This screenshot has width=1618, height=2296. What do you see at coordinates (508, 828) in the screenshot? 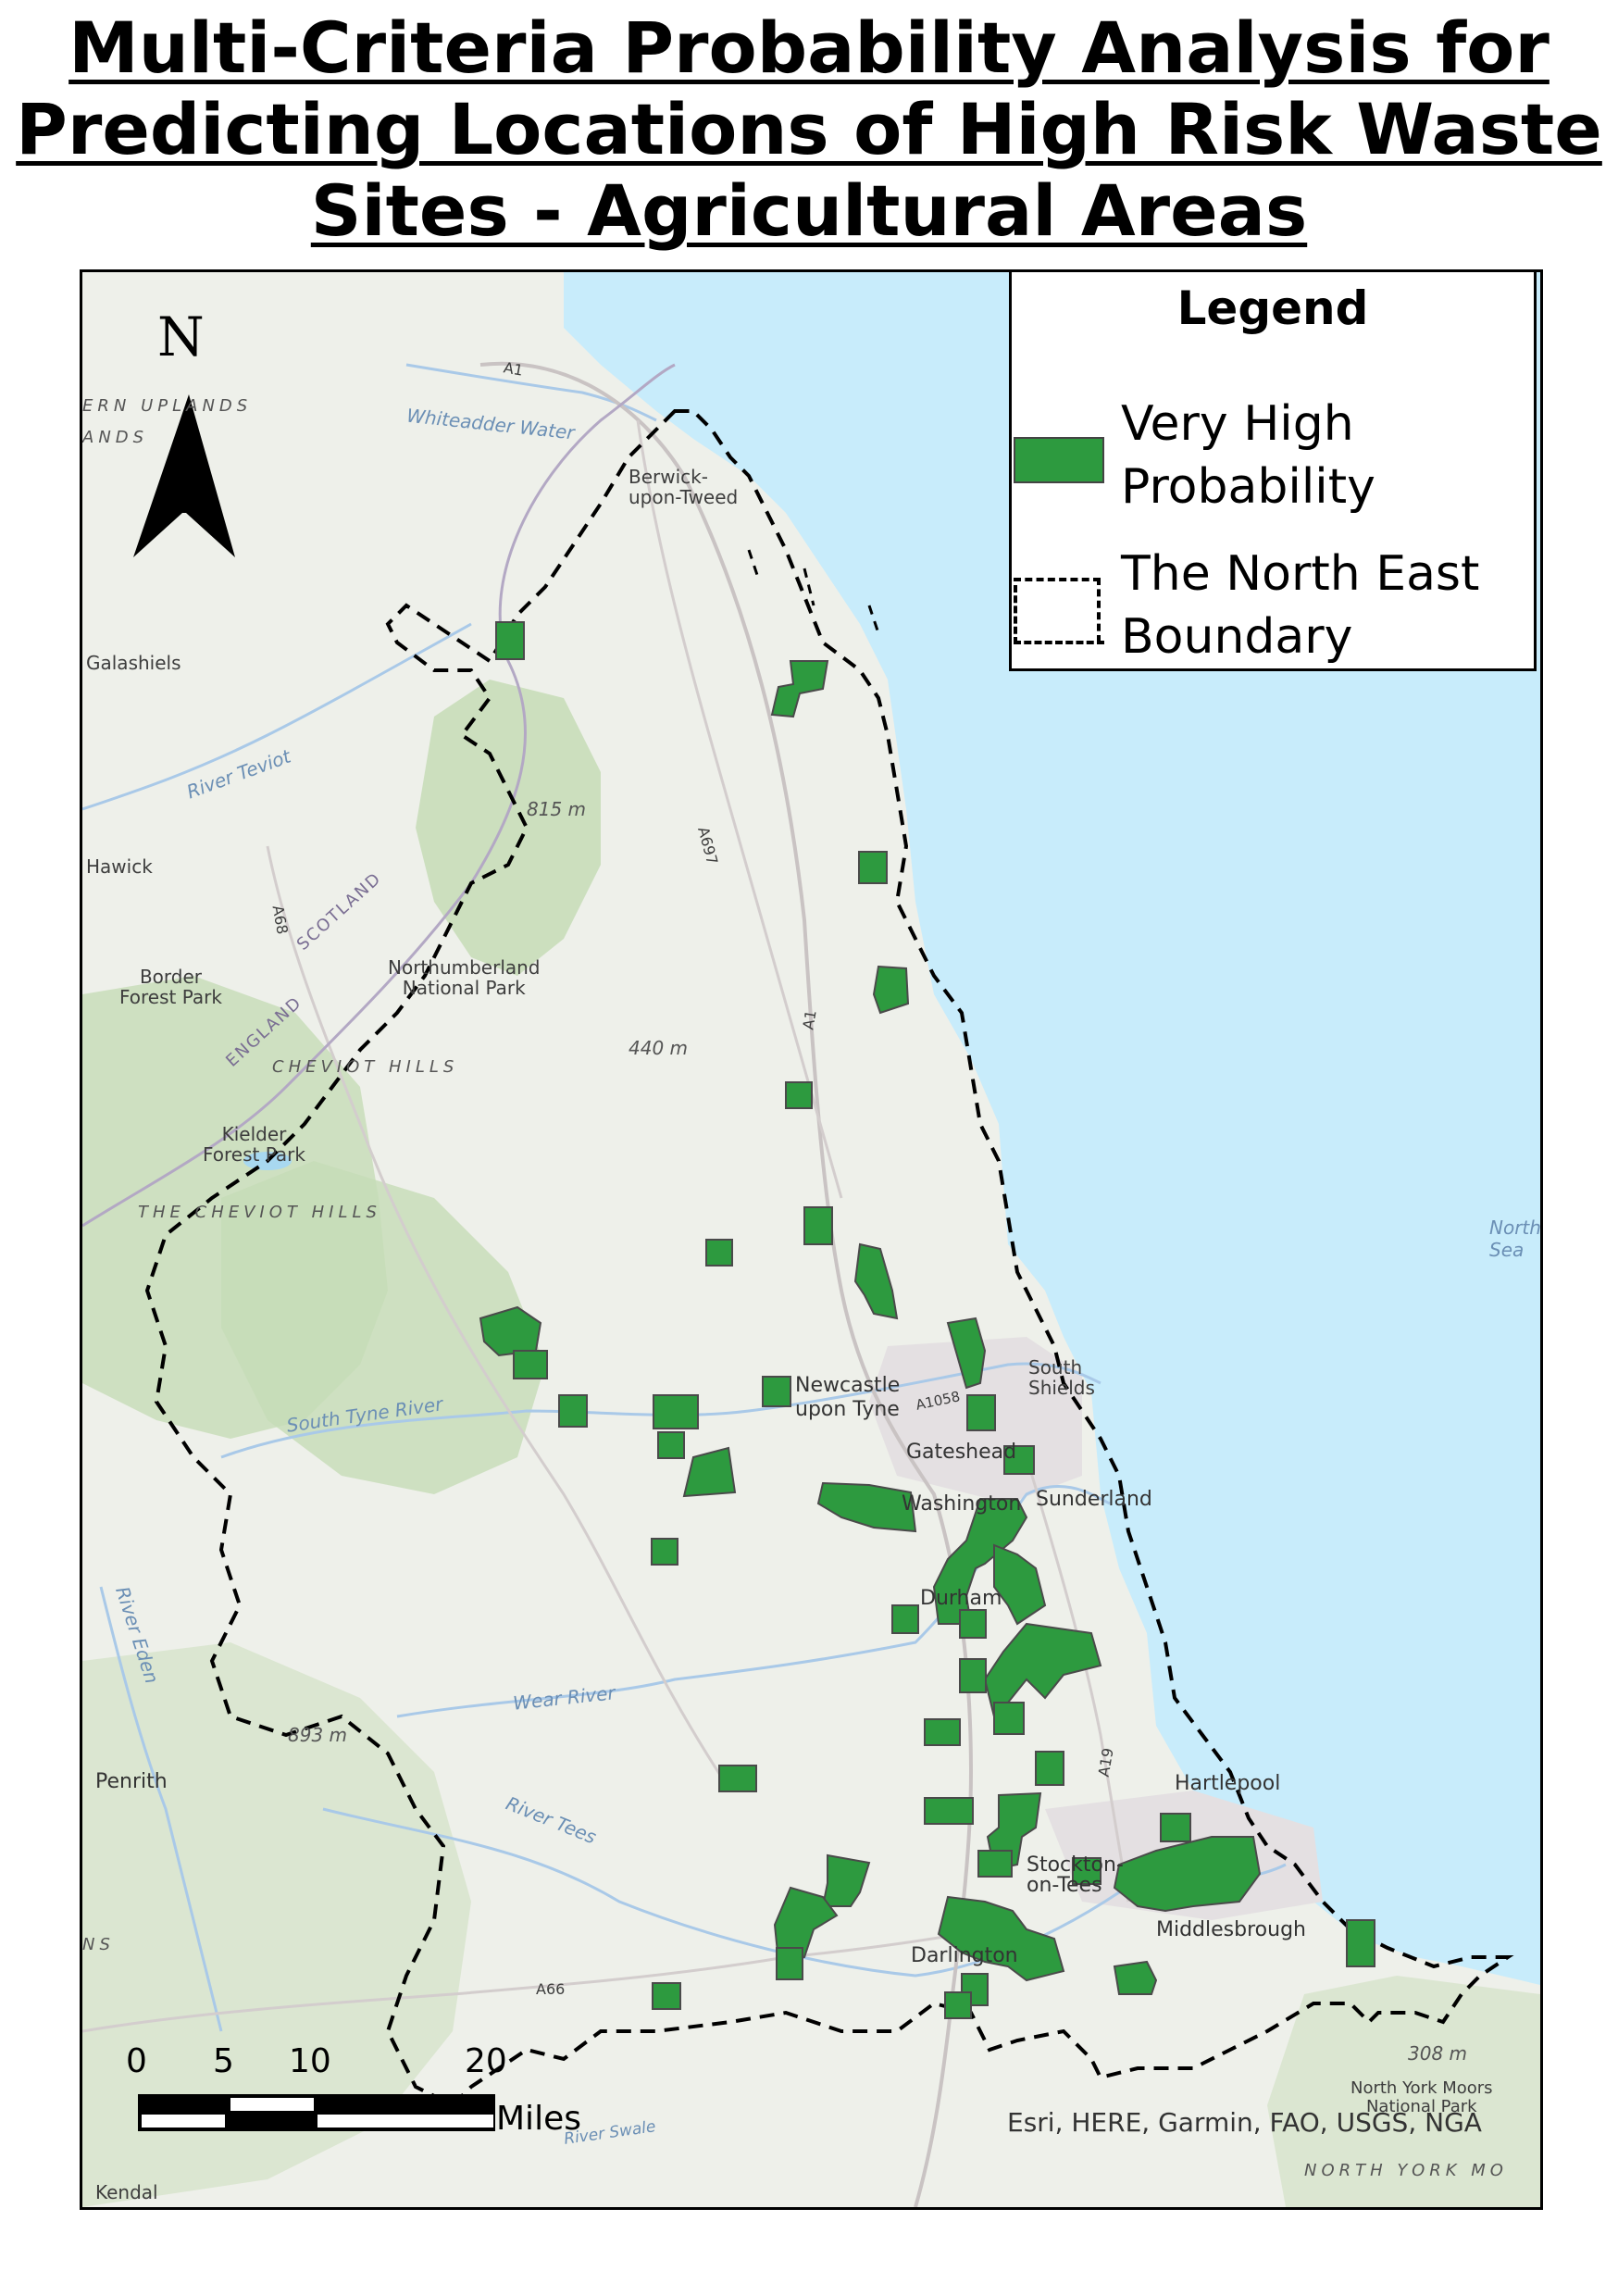
I see `cheviot-uplands` at bounding box center [508, 828].